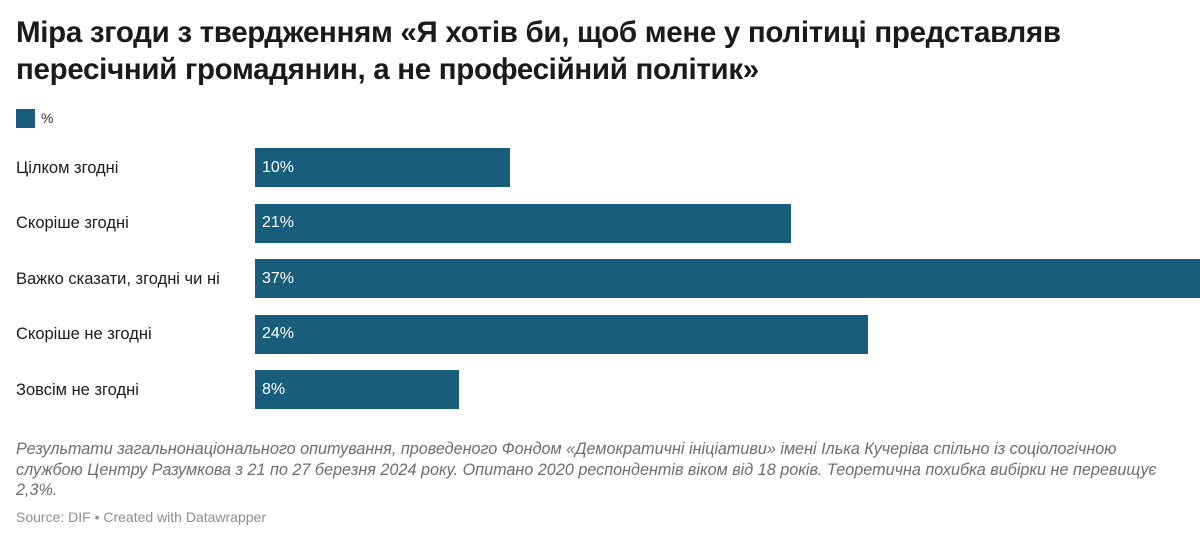 The height and width of the screenshot is (543, 1200). Describe the element at coordinates (72, 223) in the screenshot. I see `category-label: Скоріше згодні` at that location.